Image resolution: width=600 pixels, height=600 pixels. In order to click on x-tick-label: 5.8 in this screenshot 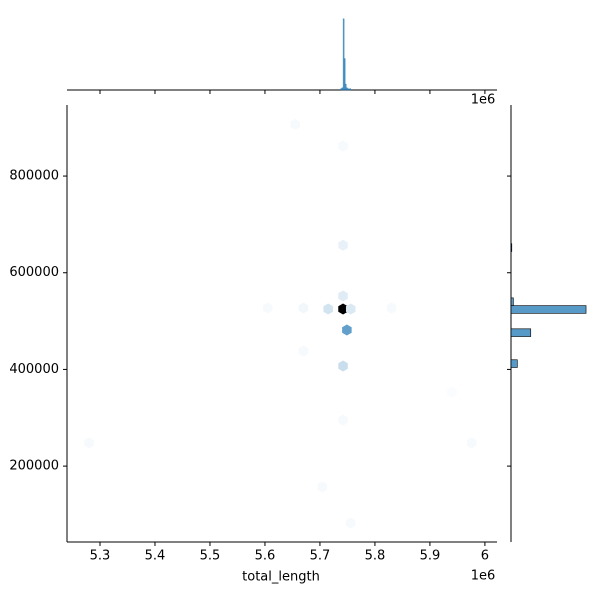, I will do `click(375, 556)`.